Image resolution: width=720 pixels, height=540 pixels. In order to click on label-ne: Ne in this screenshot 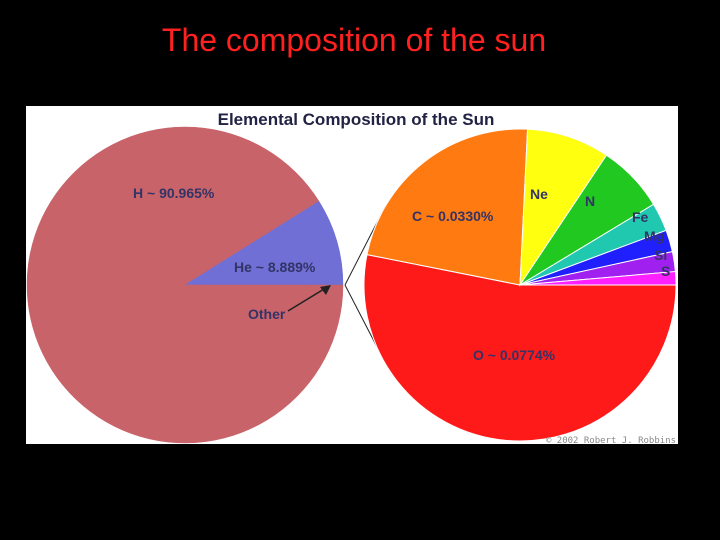, I will do `click(539, 194)`.